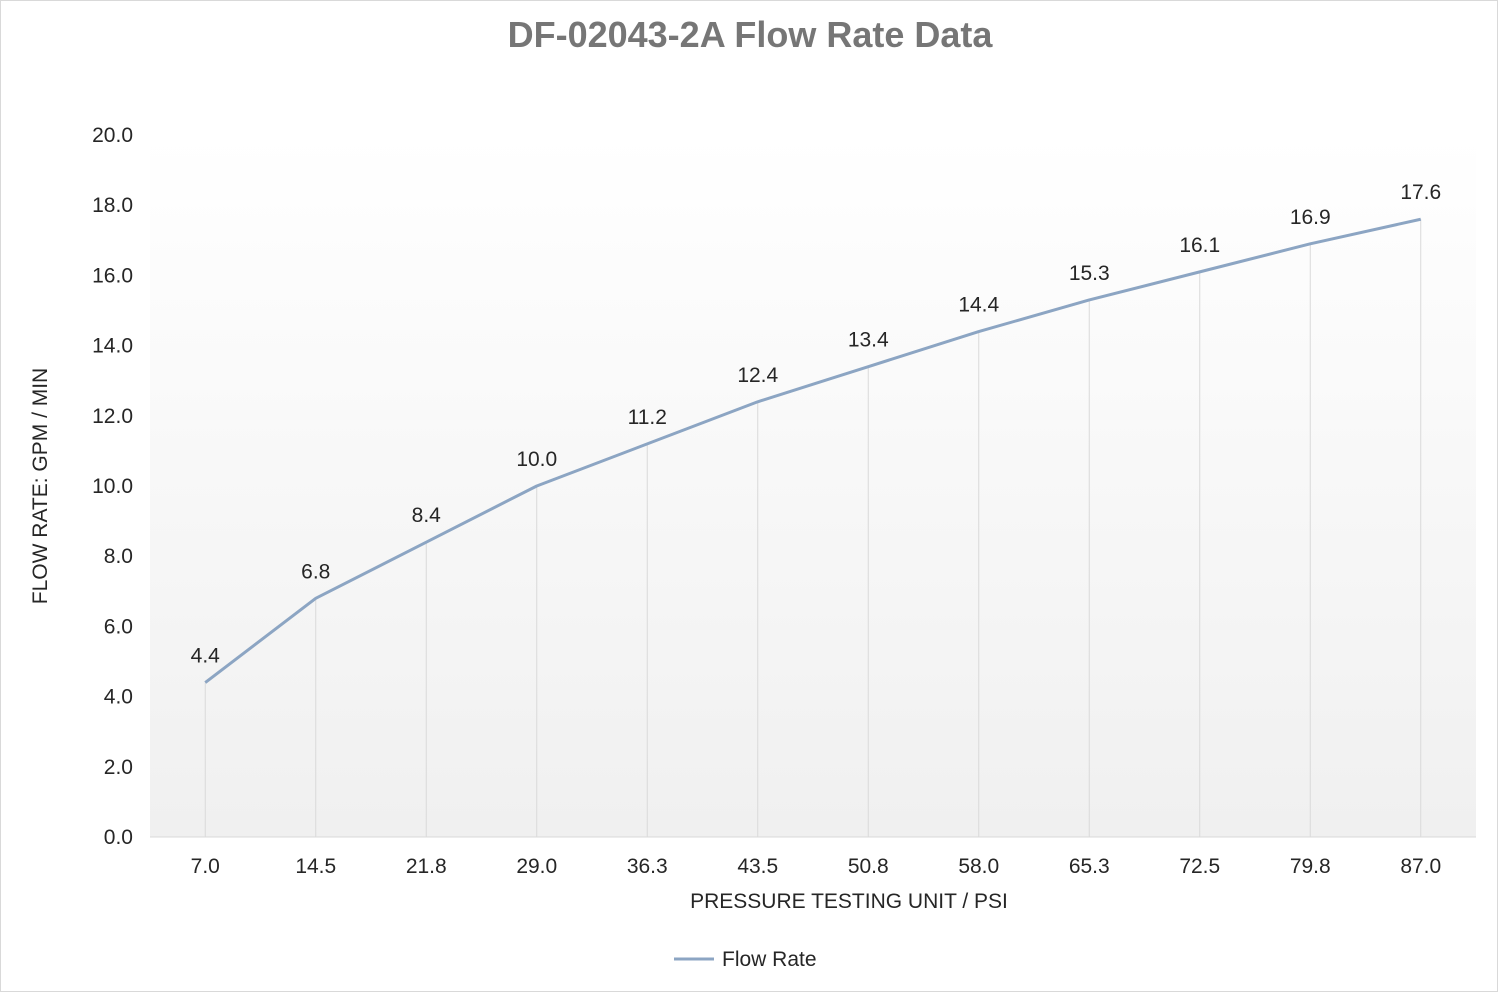 This screenshot has height=994, width=1500. What do you see at coordinates (206, 656) in the screenshot?
I see `data-label: 4.4` at bounding box center [206, 656].